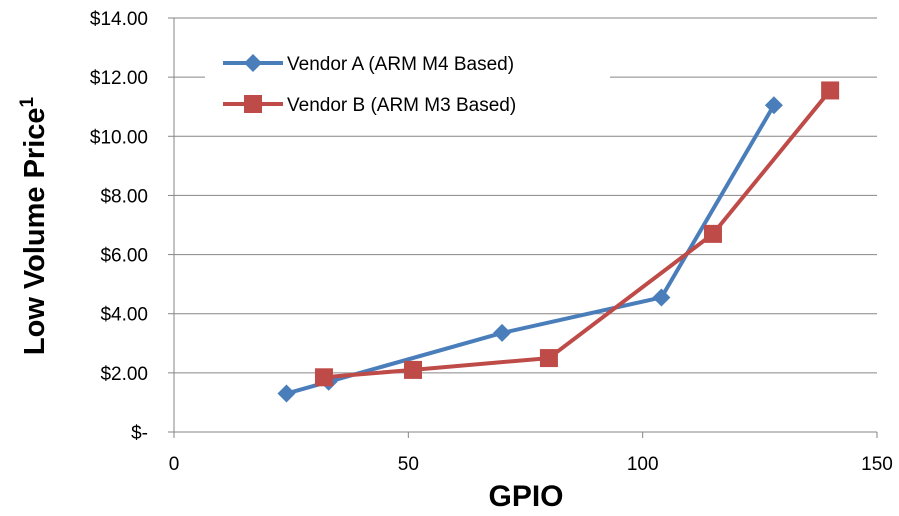 This screenshot has width=899, height=516. What do you see at coordinates (119, 78) in the screenshot?
I see `y-tick-label: $12.00` at bounding box center [119, 78].